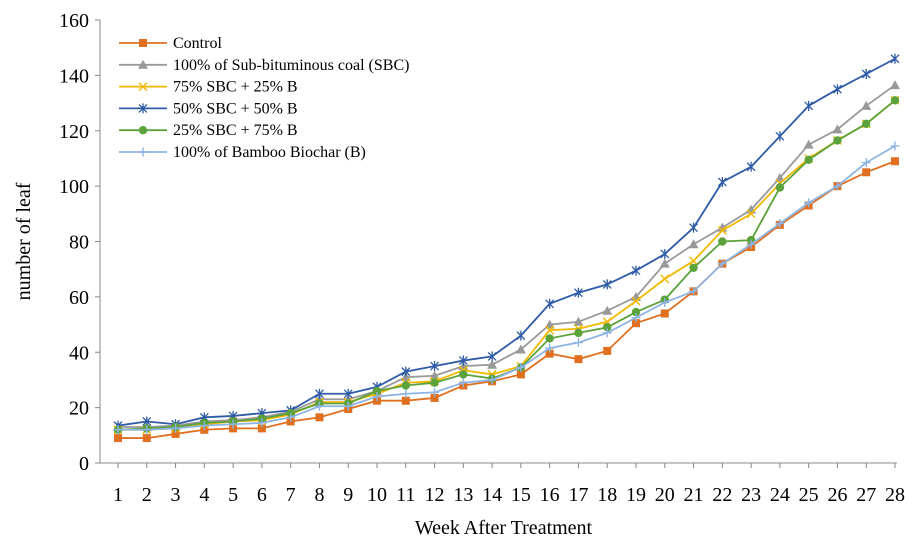  I want to click on x-tick-label: 22, so click(722, 495).